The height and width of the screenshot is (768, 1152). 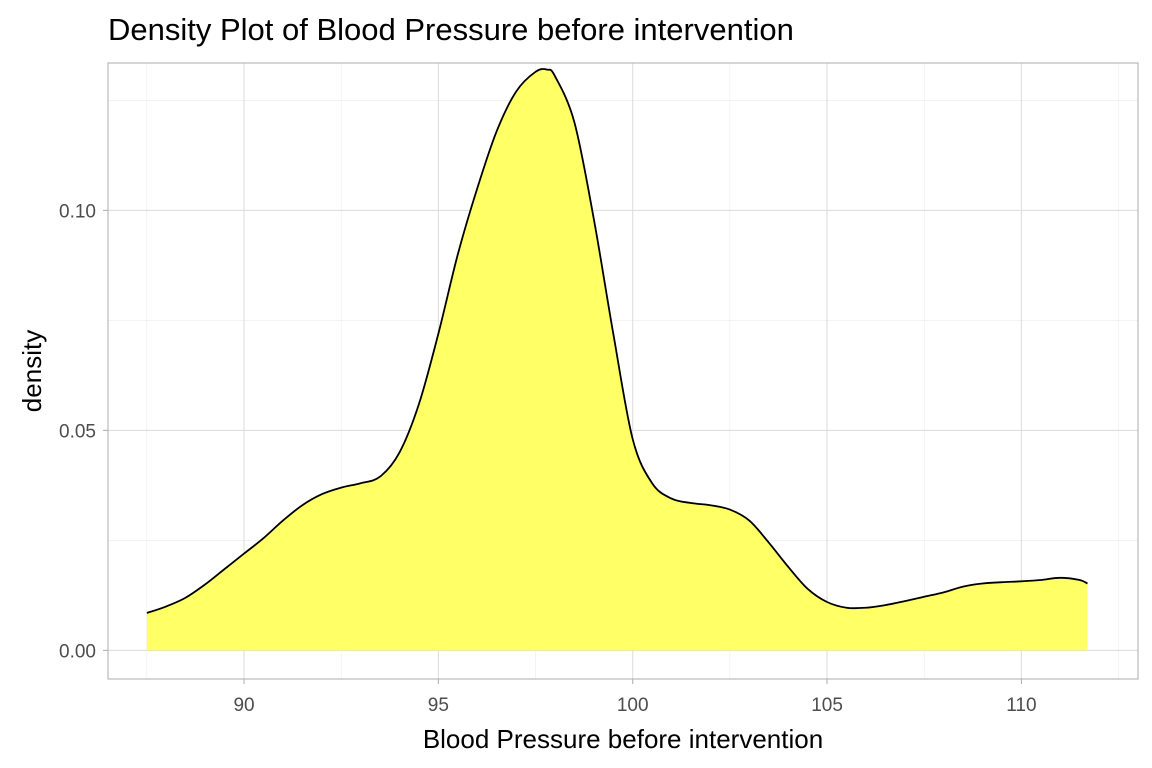 I want to click on y-tick-label: 0.00, so click(x=77, y=651).